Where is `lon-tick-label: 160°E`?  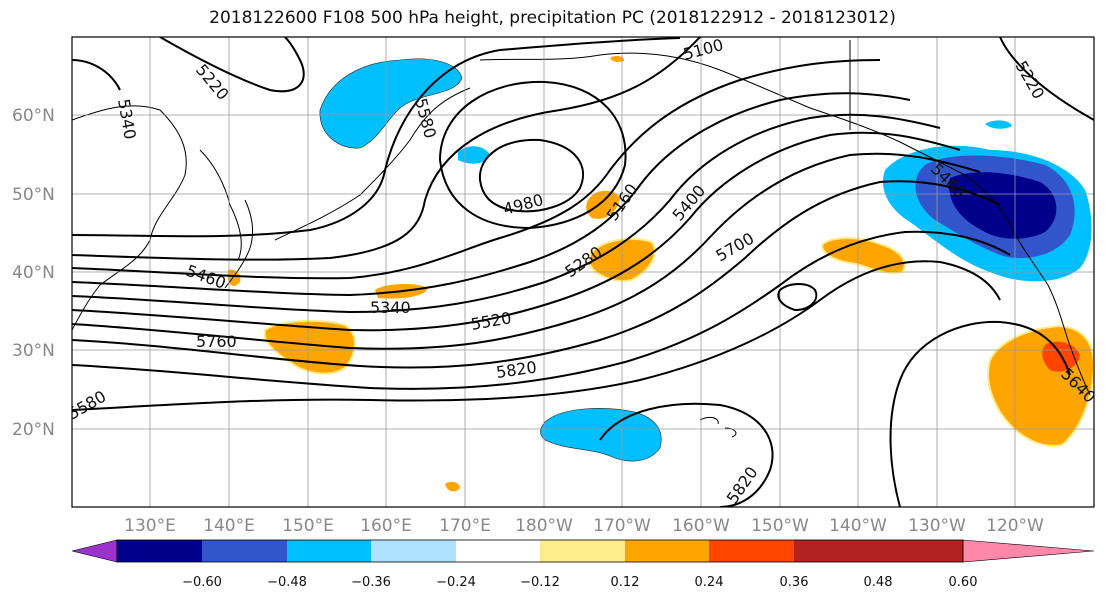
lon-tick-label: 160°E is located at coordinates (386, 526).